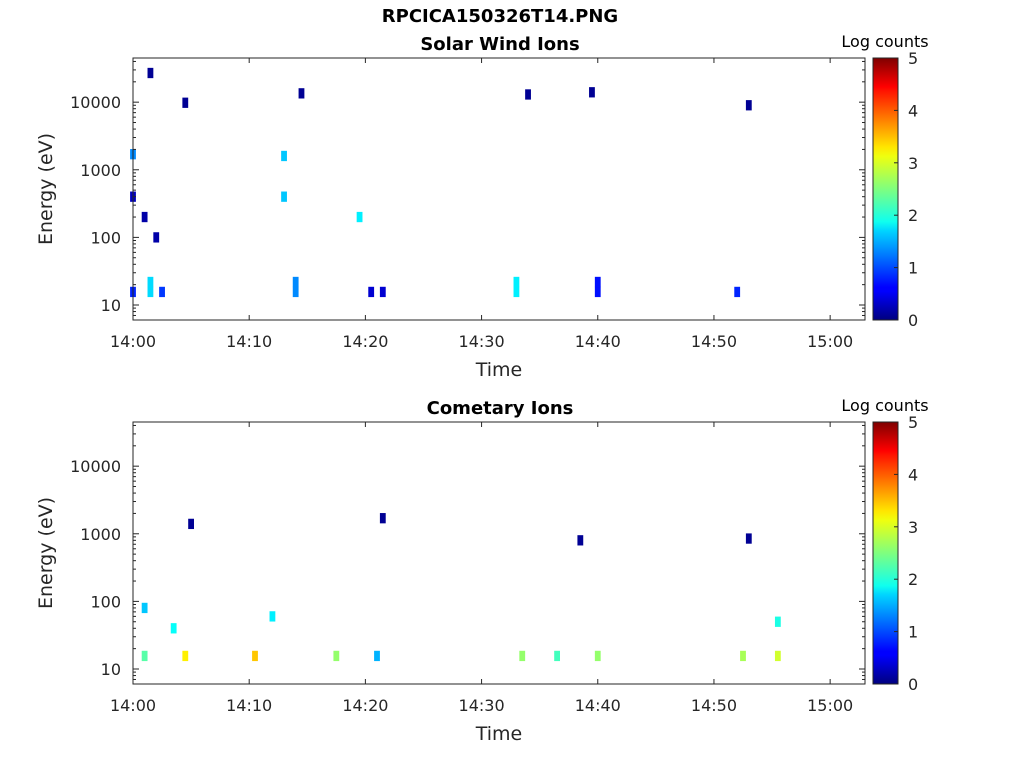  Describe the element at coordinates (499, 44) in the screenshot. I see `panel-title: Solar Wind Ions` at that location.